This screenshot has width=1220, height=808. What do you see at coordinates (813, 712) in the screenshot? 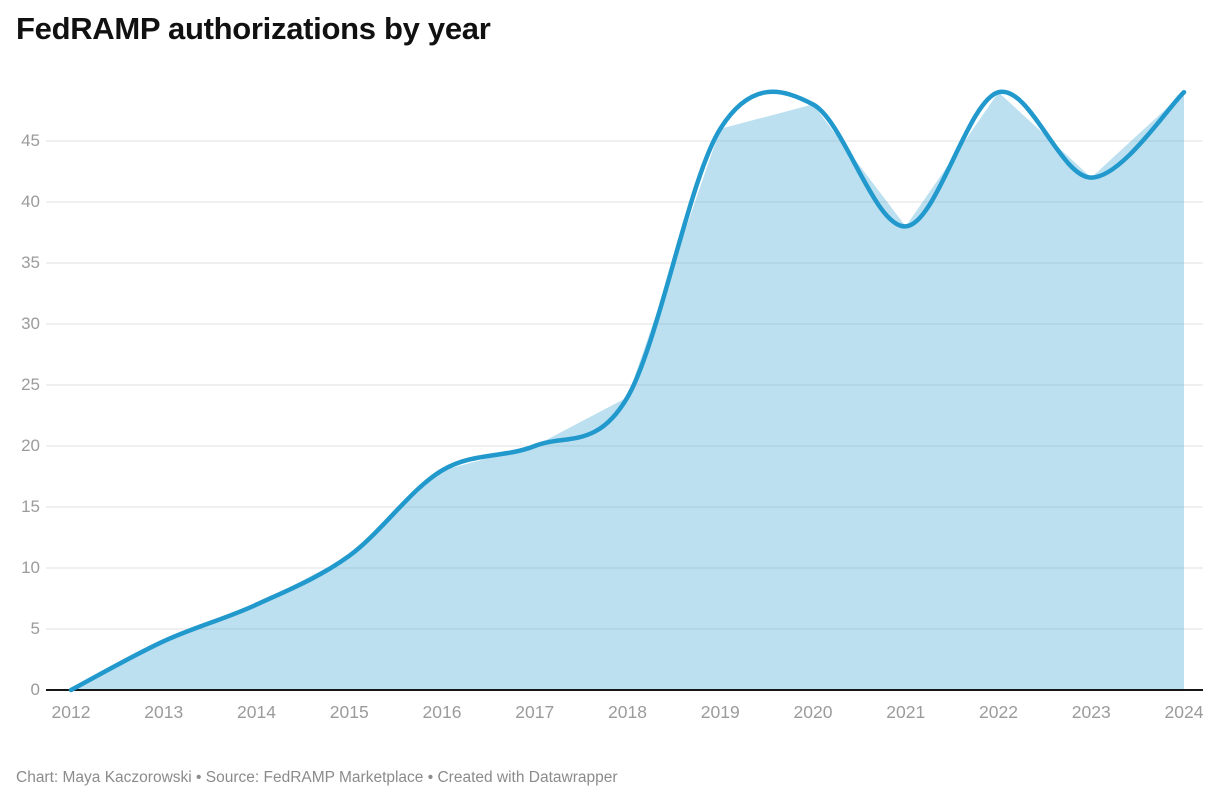
I see `x-tick-label-2020: 2020` at bounding box center [813, 712].